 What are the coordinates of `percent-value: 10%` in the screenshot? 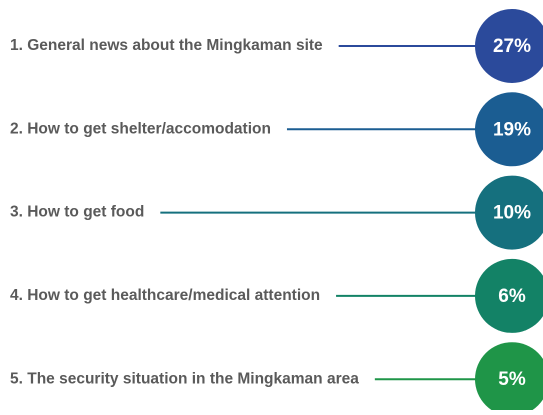 It's located at (512, 213).